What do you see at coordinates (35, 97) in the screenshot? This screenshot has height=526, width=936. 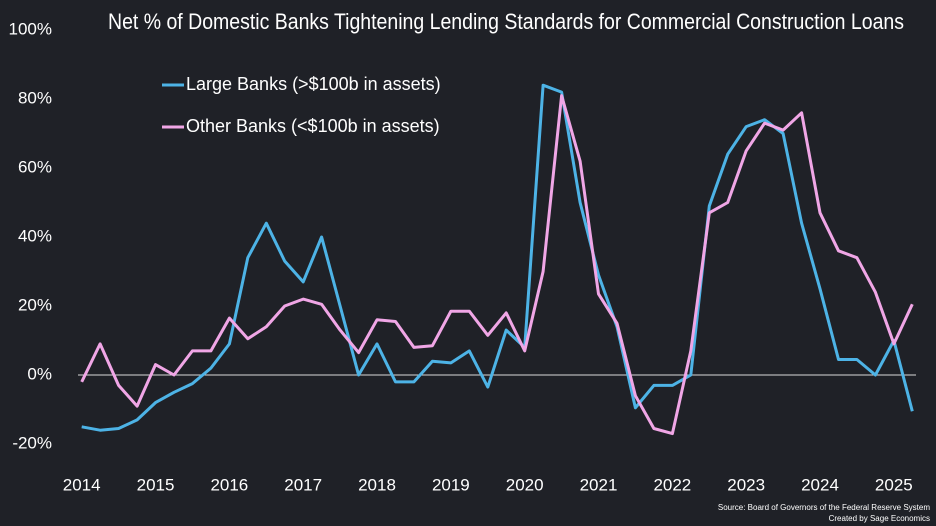 I see `y-tick-label: 80%` at bounding box center [35, 97].